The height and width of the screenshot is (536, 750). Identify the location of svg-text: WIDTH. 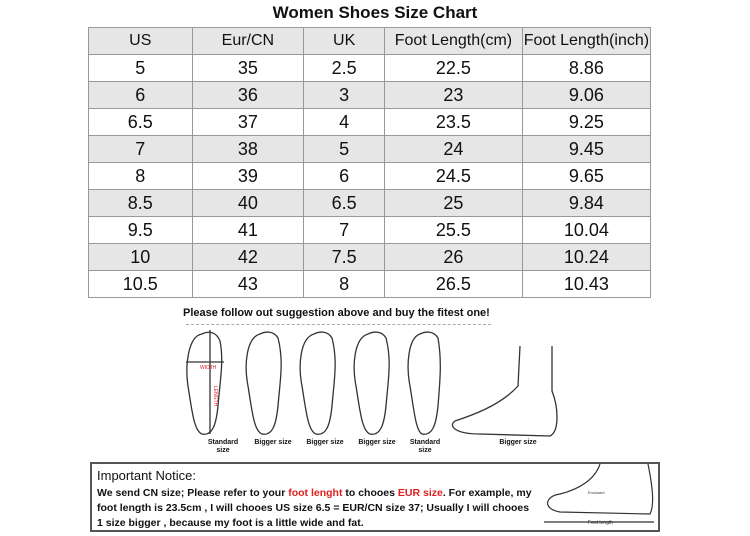
(208, 368).